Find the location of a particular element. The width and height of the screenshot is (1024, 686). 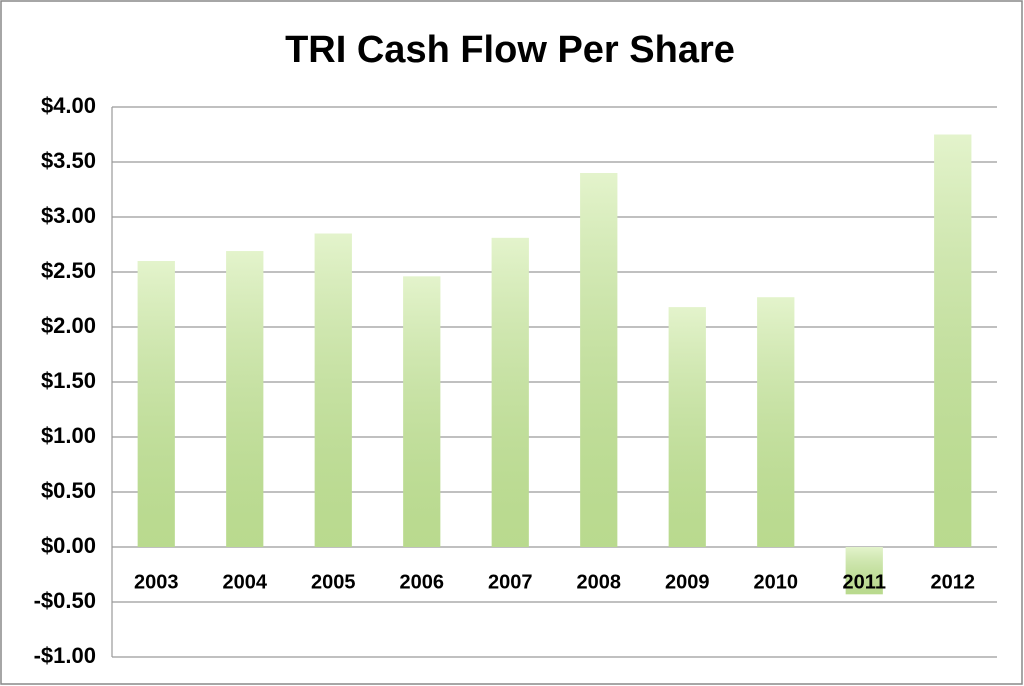

y-tick-label: $2.00 is located at coordinates (68, 325).